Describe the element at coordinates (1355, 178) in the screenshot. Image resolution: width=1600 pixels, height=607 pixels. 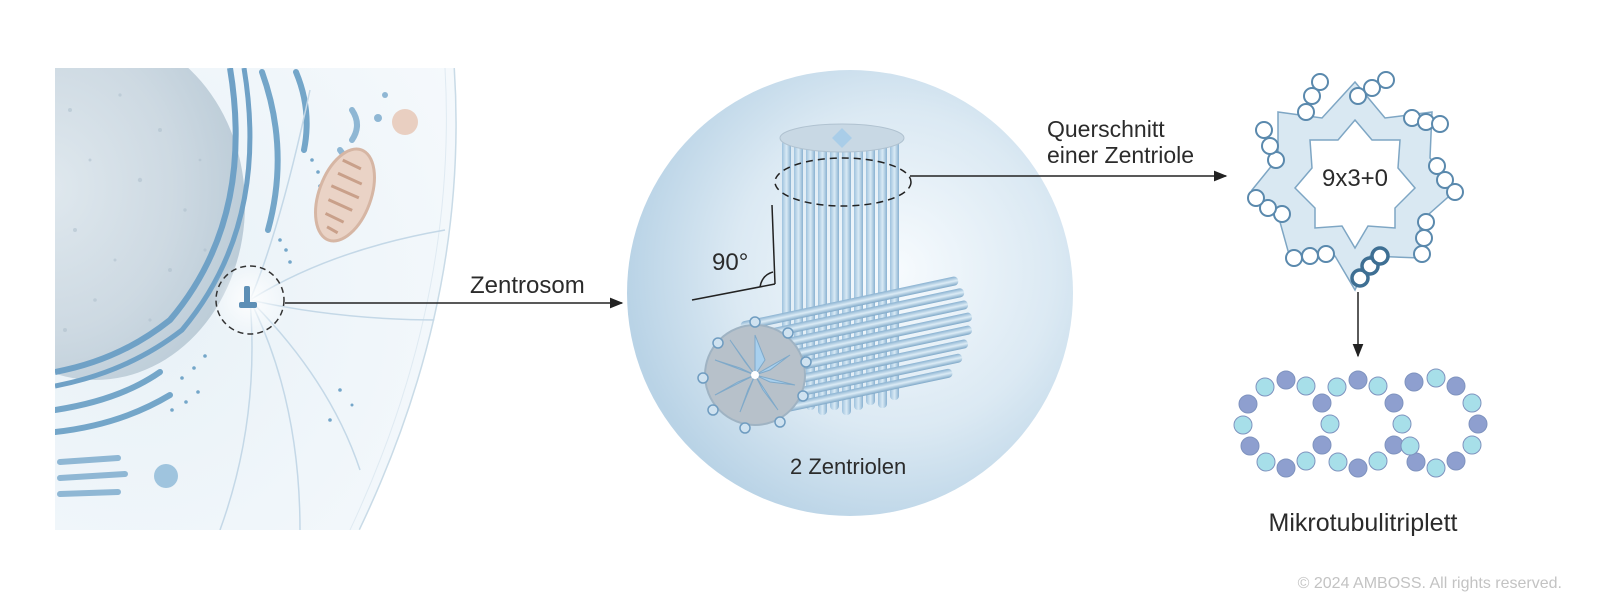
I see `formula-label: 9x3+0` at that location.